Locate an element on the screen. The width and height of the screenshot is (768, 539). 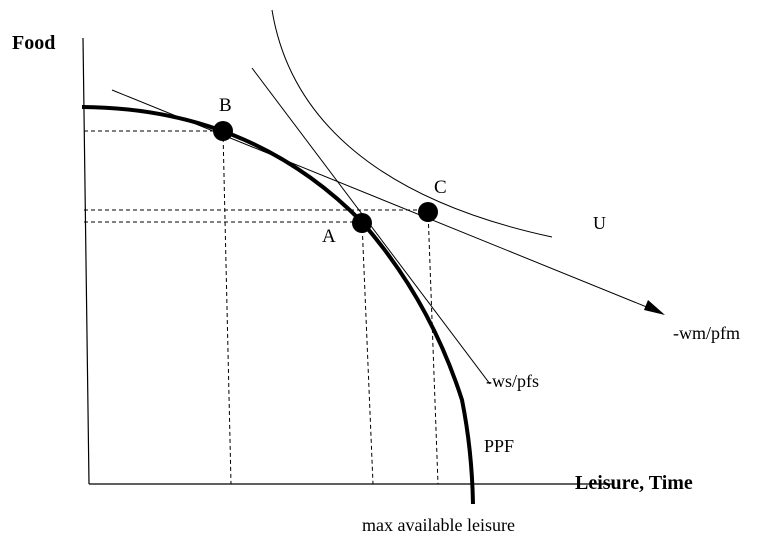
market-price-line-label: -wm/pfm is located at coordinates (706, 333).